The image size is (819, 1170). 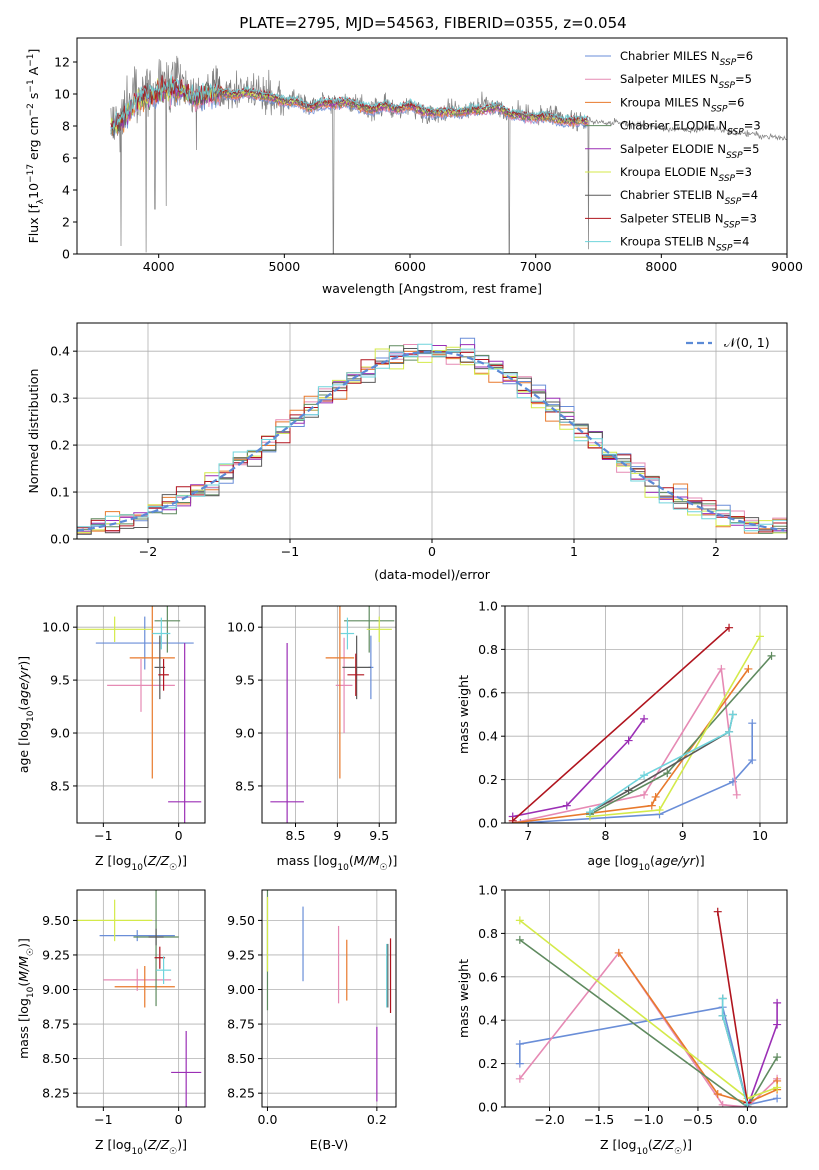 What do you see at coordinates (605, 835) in the screenshot?
I see `x-tick-label: 8` at bounding box center [605, 835].